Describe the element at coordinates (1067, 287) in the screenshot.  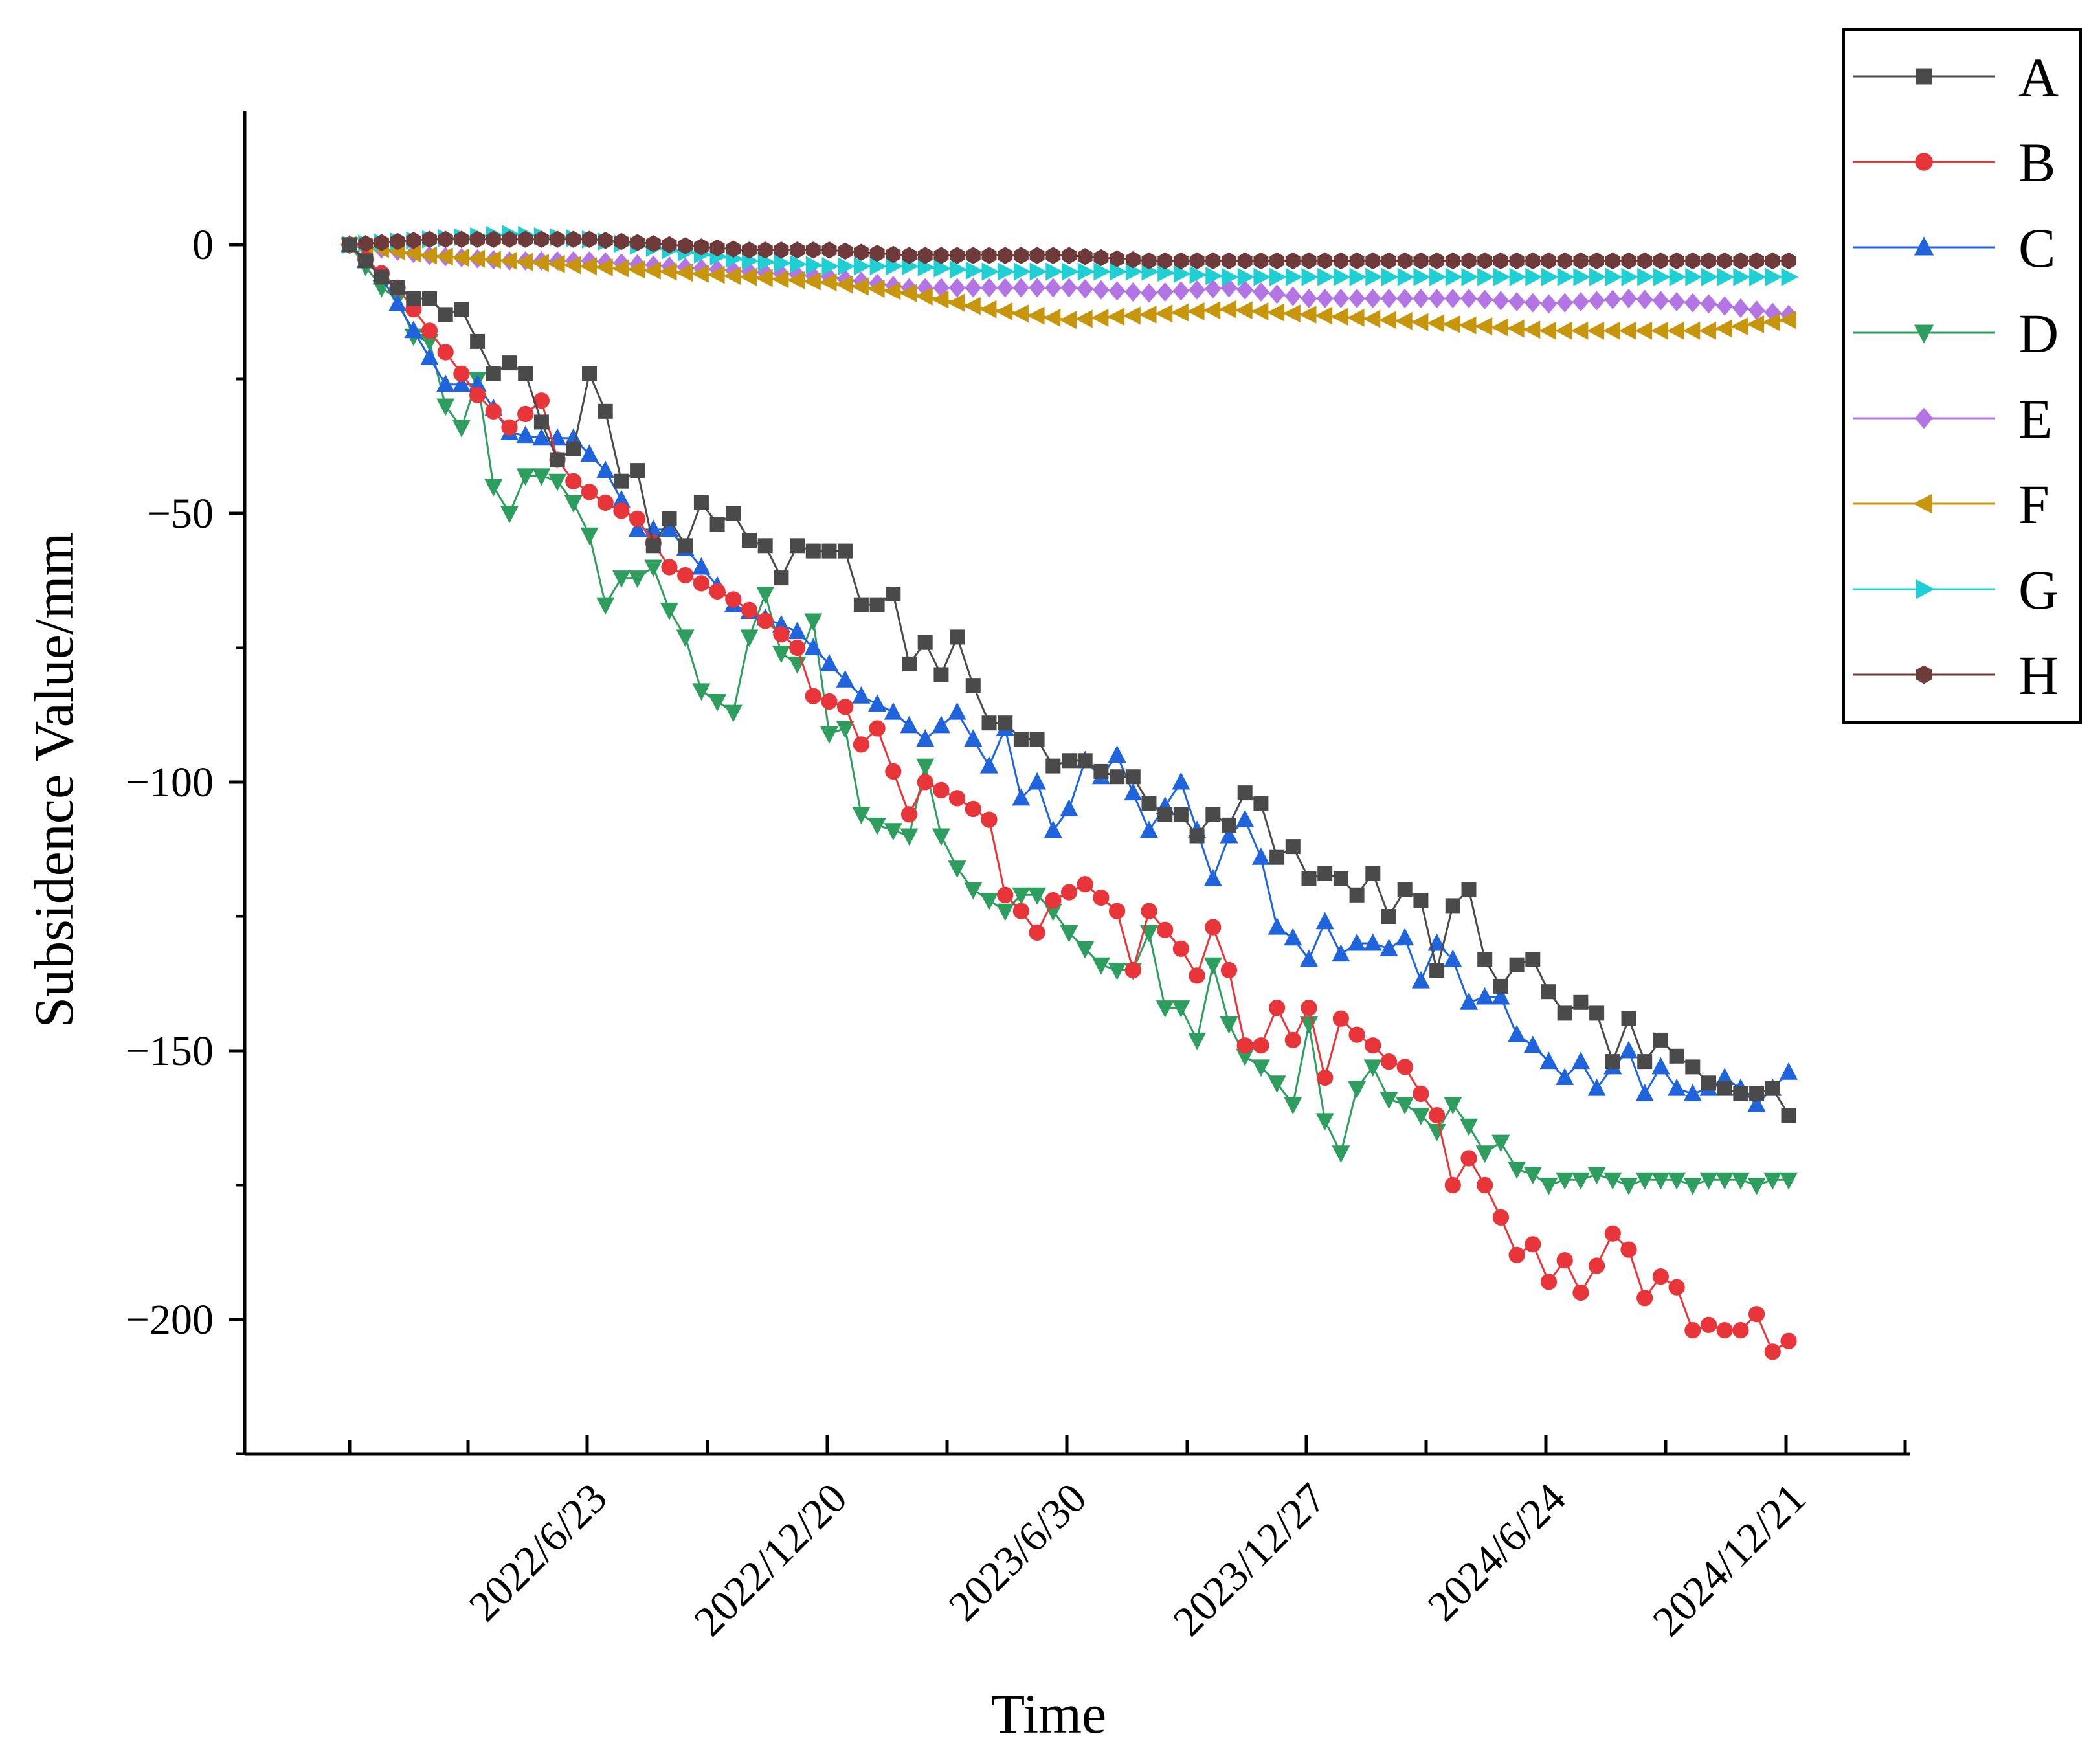
I see `series-F` at that location.